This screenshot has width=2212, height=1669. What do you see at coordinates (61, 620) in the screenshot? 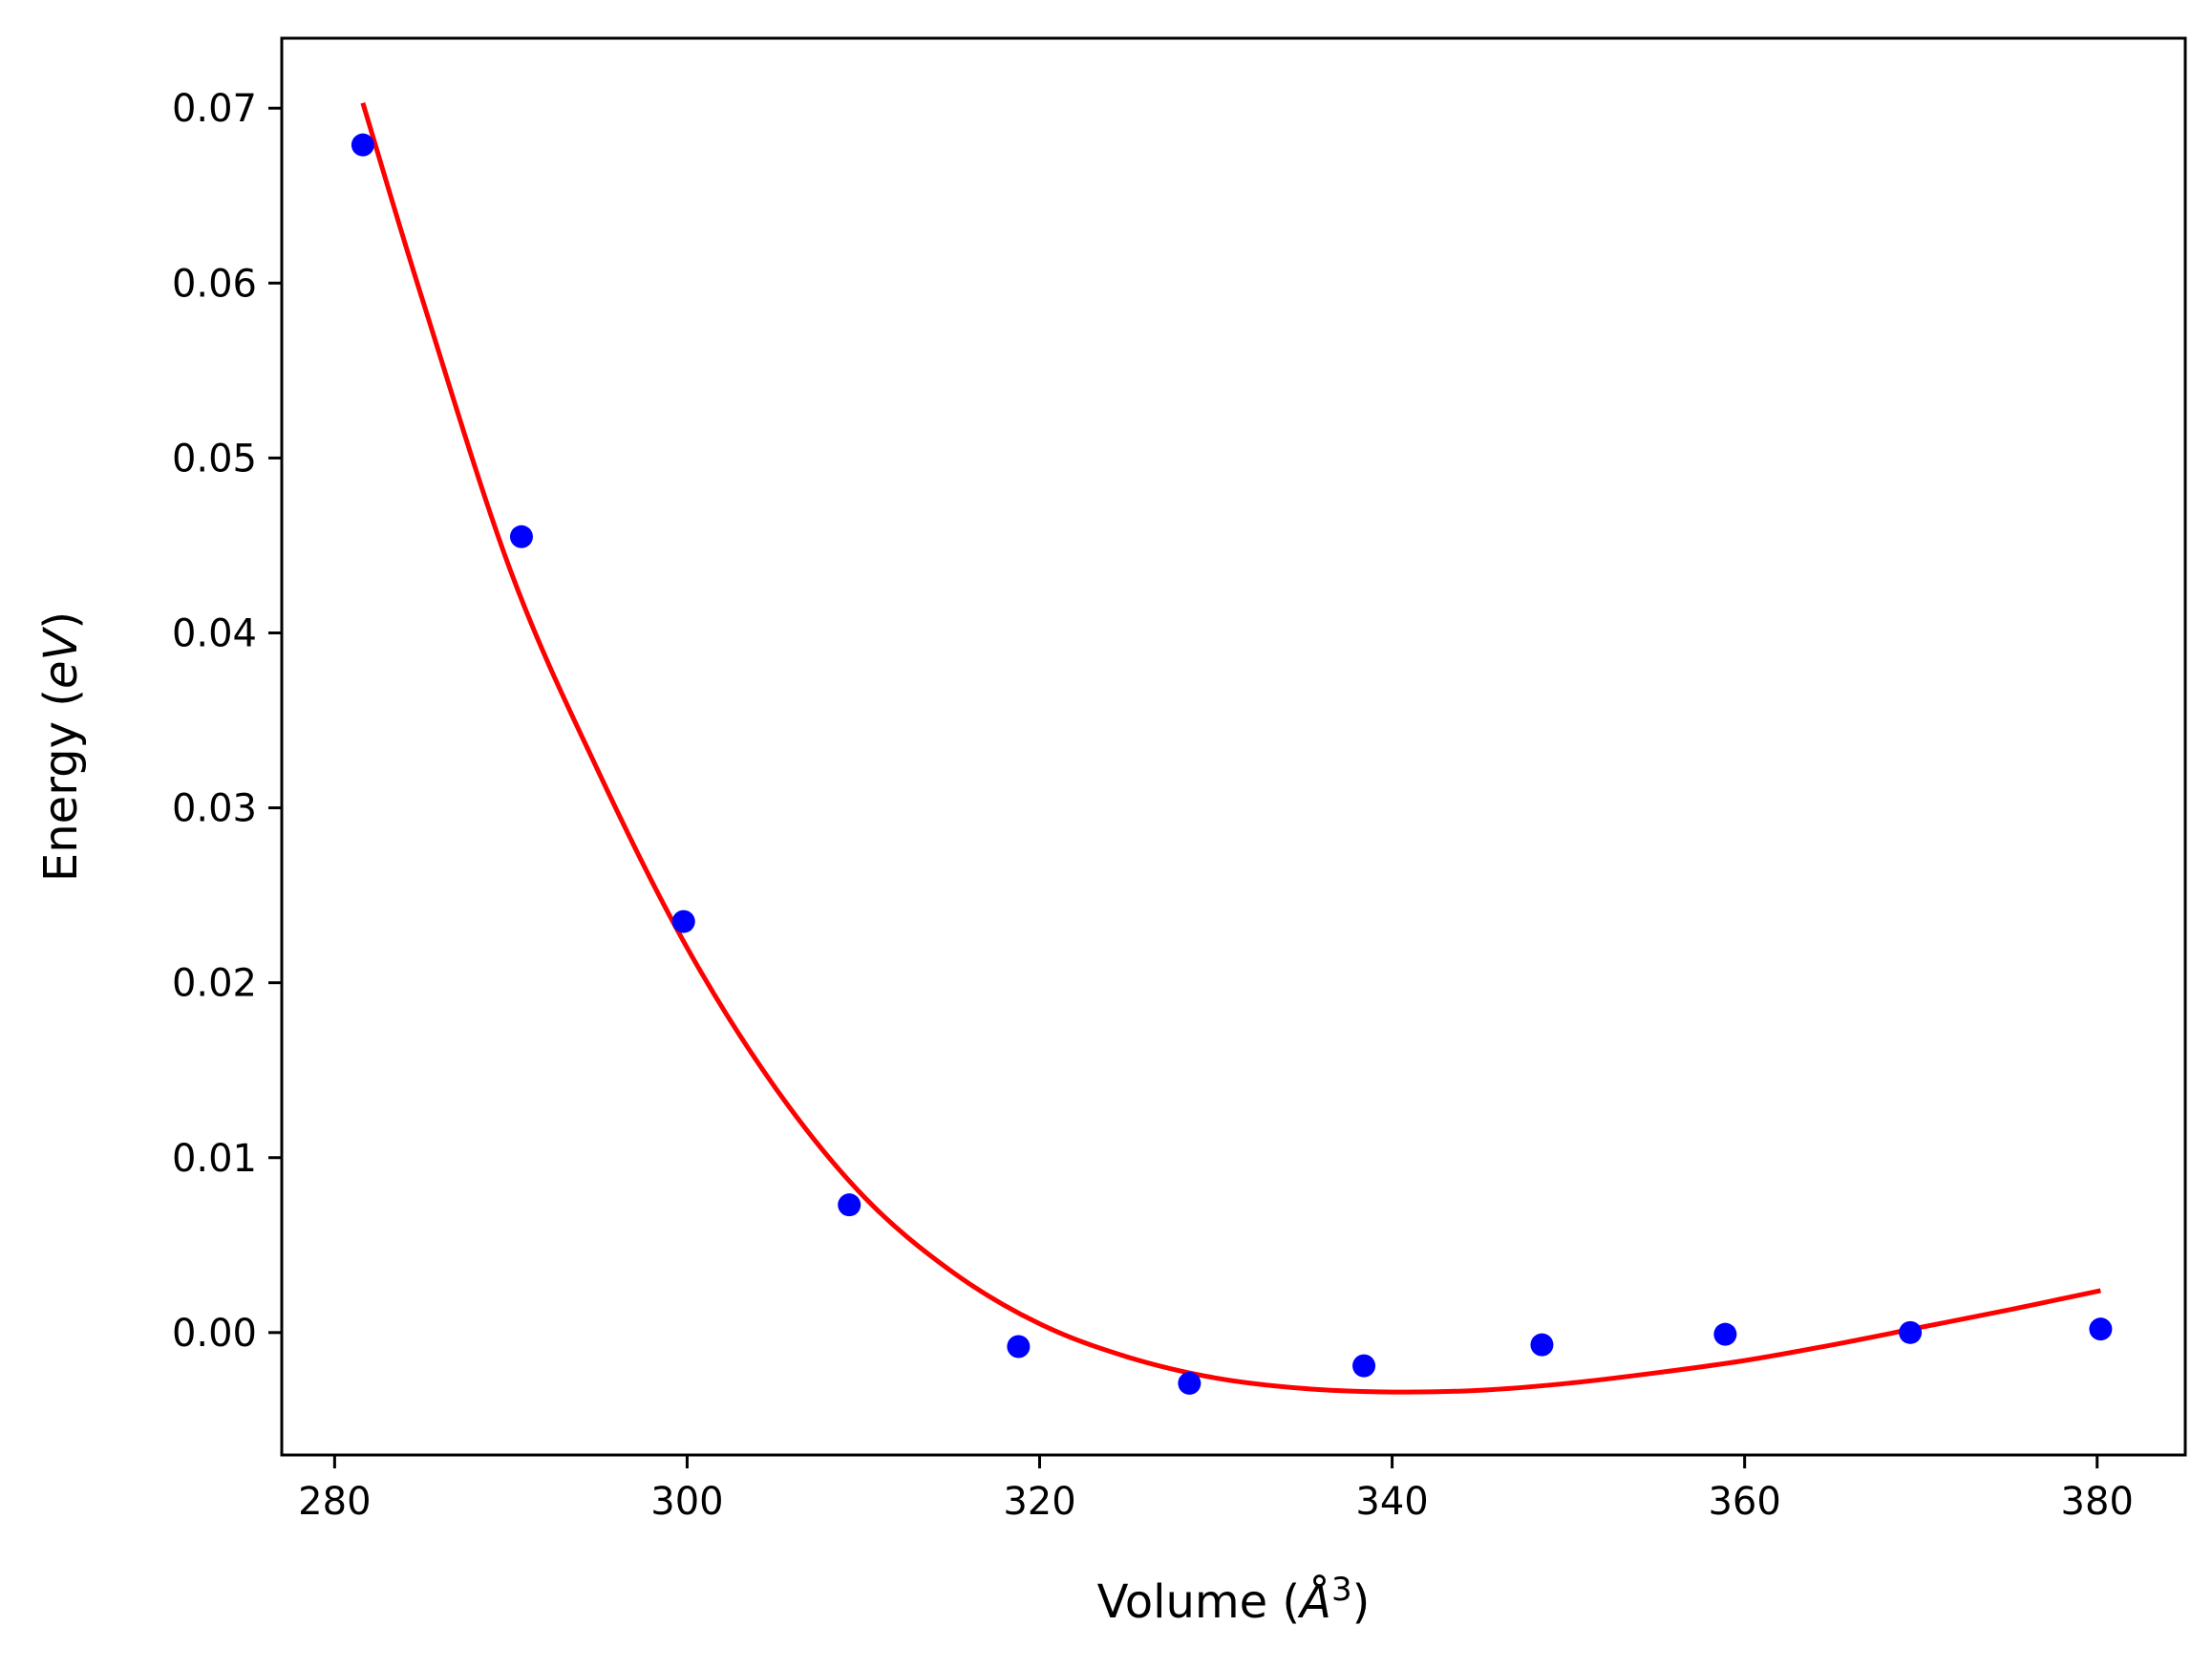
I see `y-axis-label-suffix: )` at bounding box center [61, 620].